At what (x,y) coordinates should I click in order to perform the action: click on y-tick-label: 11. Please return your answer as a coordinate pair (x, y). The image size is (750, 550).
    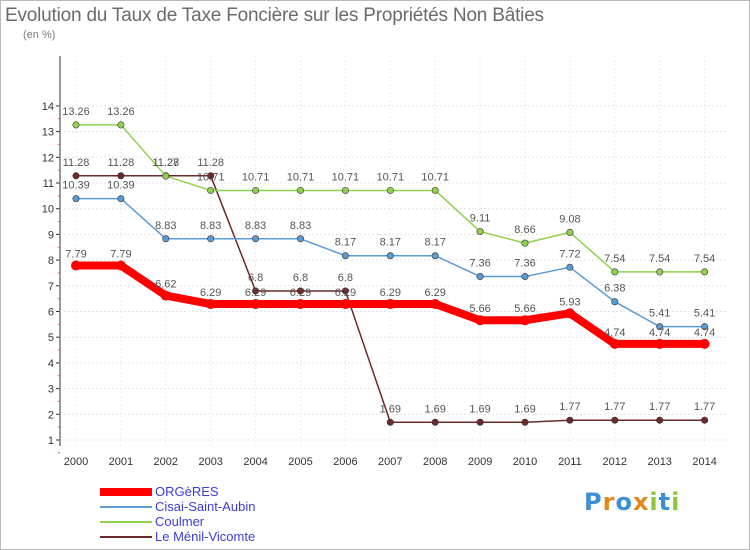
    Looking at the image, I should click on (48, 184).